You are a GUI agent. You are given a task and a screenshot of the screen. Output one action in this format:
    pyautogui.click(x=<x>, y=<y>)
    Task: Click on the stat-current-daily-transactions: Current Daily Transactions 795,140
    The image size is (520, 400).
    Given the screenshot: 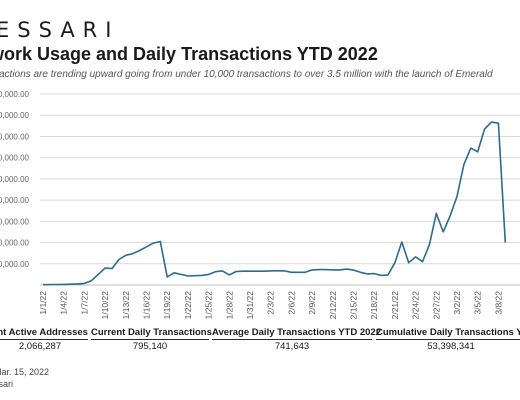 What is the action you would take?
    pyautogui.click(x=151, y=339)
    